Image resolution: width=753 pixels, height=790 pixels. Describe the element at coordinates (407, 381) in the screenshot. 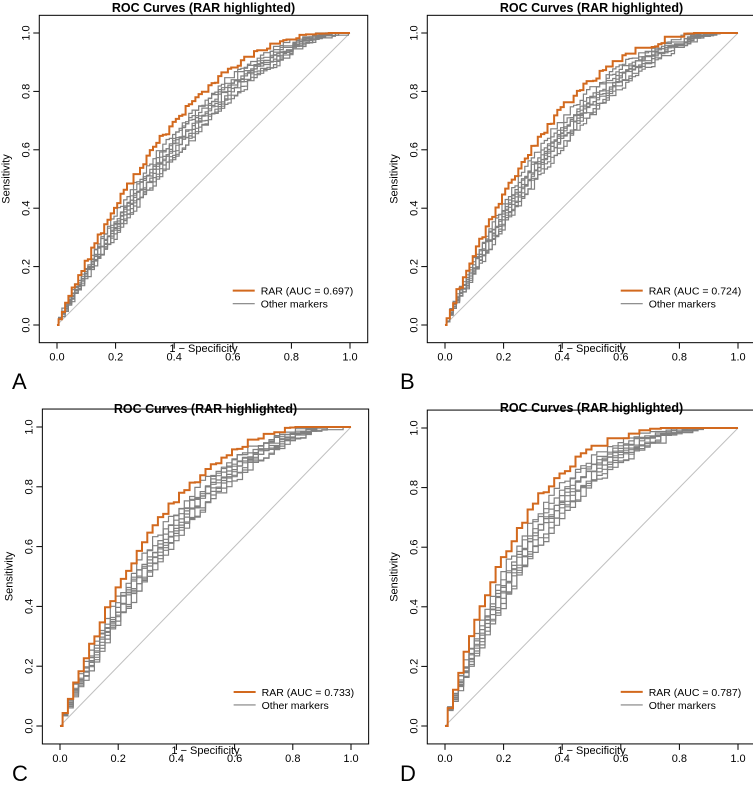

I see `panel-letter: B` at that location.